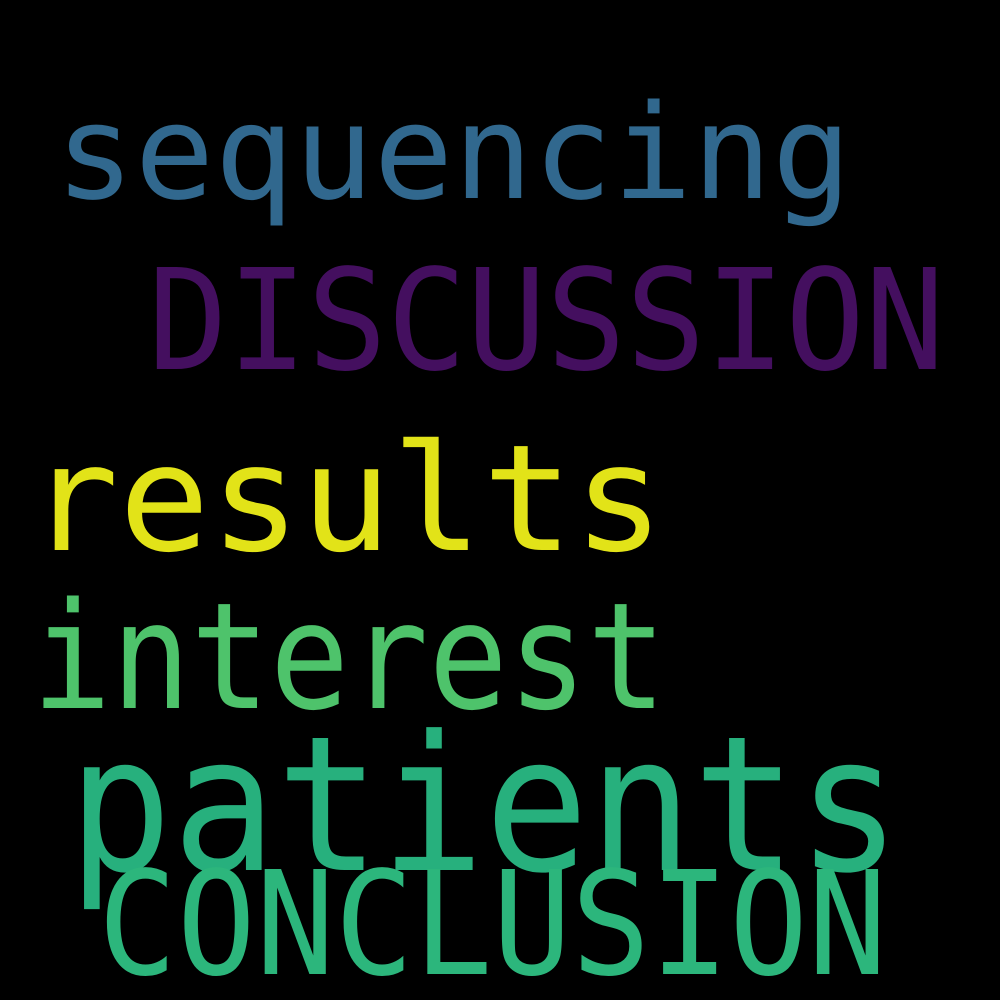 Image resolution: width=1000 pixels, height=1000 pixels. What do you see at coordinates (346, 499) in the screenshot?
I see `word-results: results` at bounding box center [346, 499].